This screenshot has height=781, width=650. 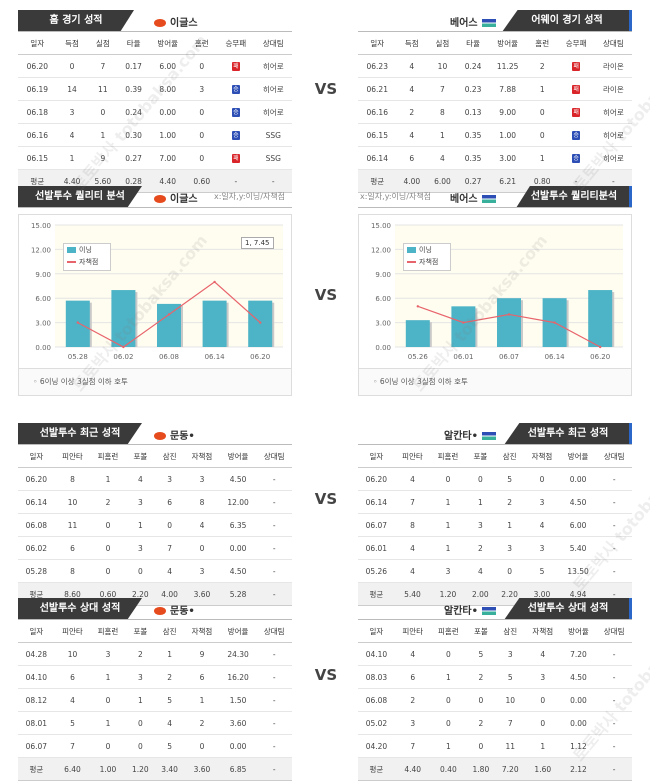 I want to click on table-cell: 3, so click(x=108, y=654).